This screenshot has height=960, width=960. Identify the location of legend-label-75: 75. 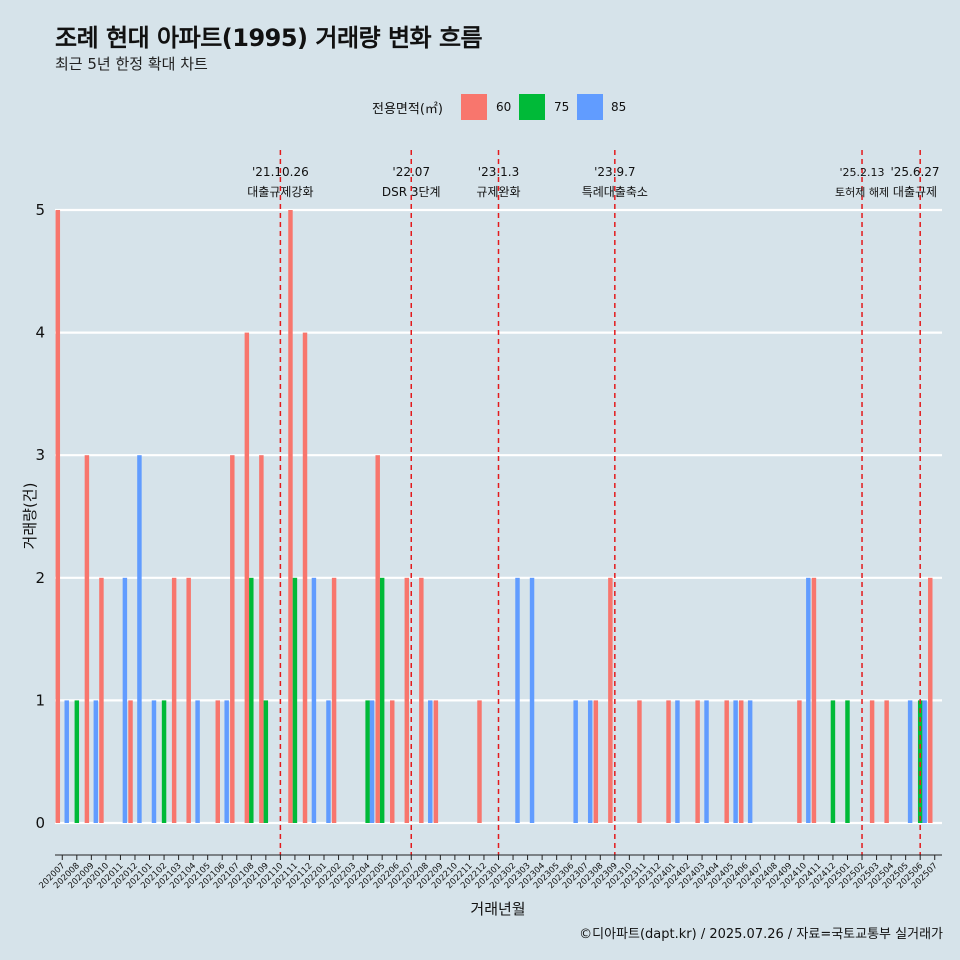
(562, 107).